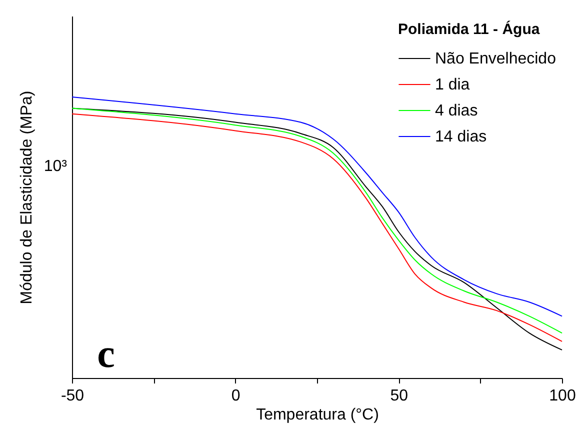 The height and width of the screenshot is (432, 579). Describe the element at coordinates (56, 166) in the screenshot. I see `text: 10³` at that location.